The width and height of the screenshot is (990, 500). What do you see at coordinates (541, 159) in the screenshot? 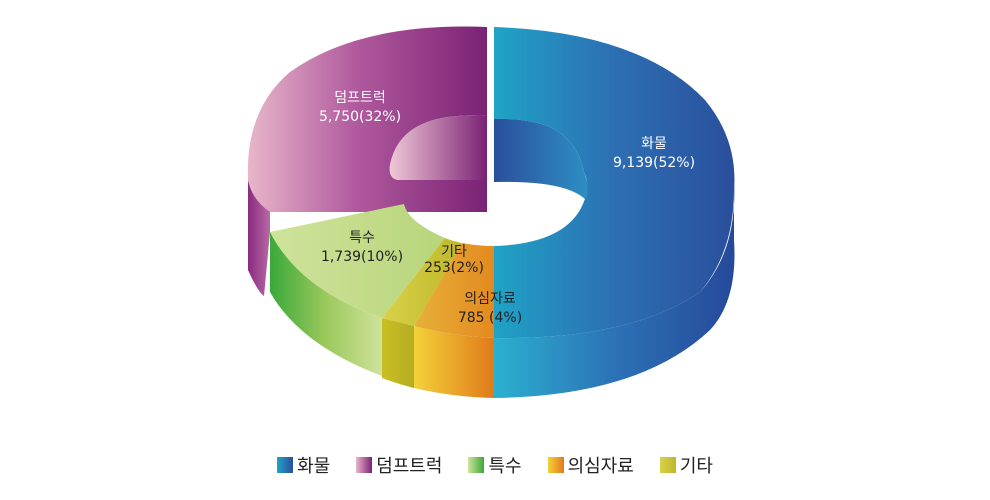
I see `slice-cargo-hole-wall` at bounding box center [541, 159].